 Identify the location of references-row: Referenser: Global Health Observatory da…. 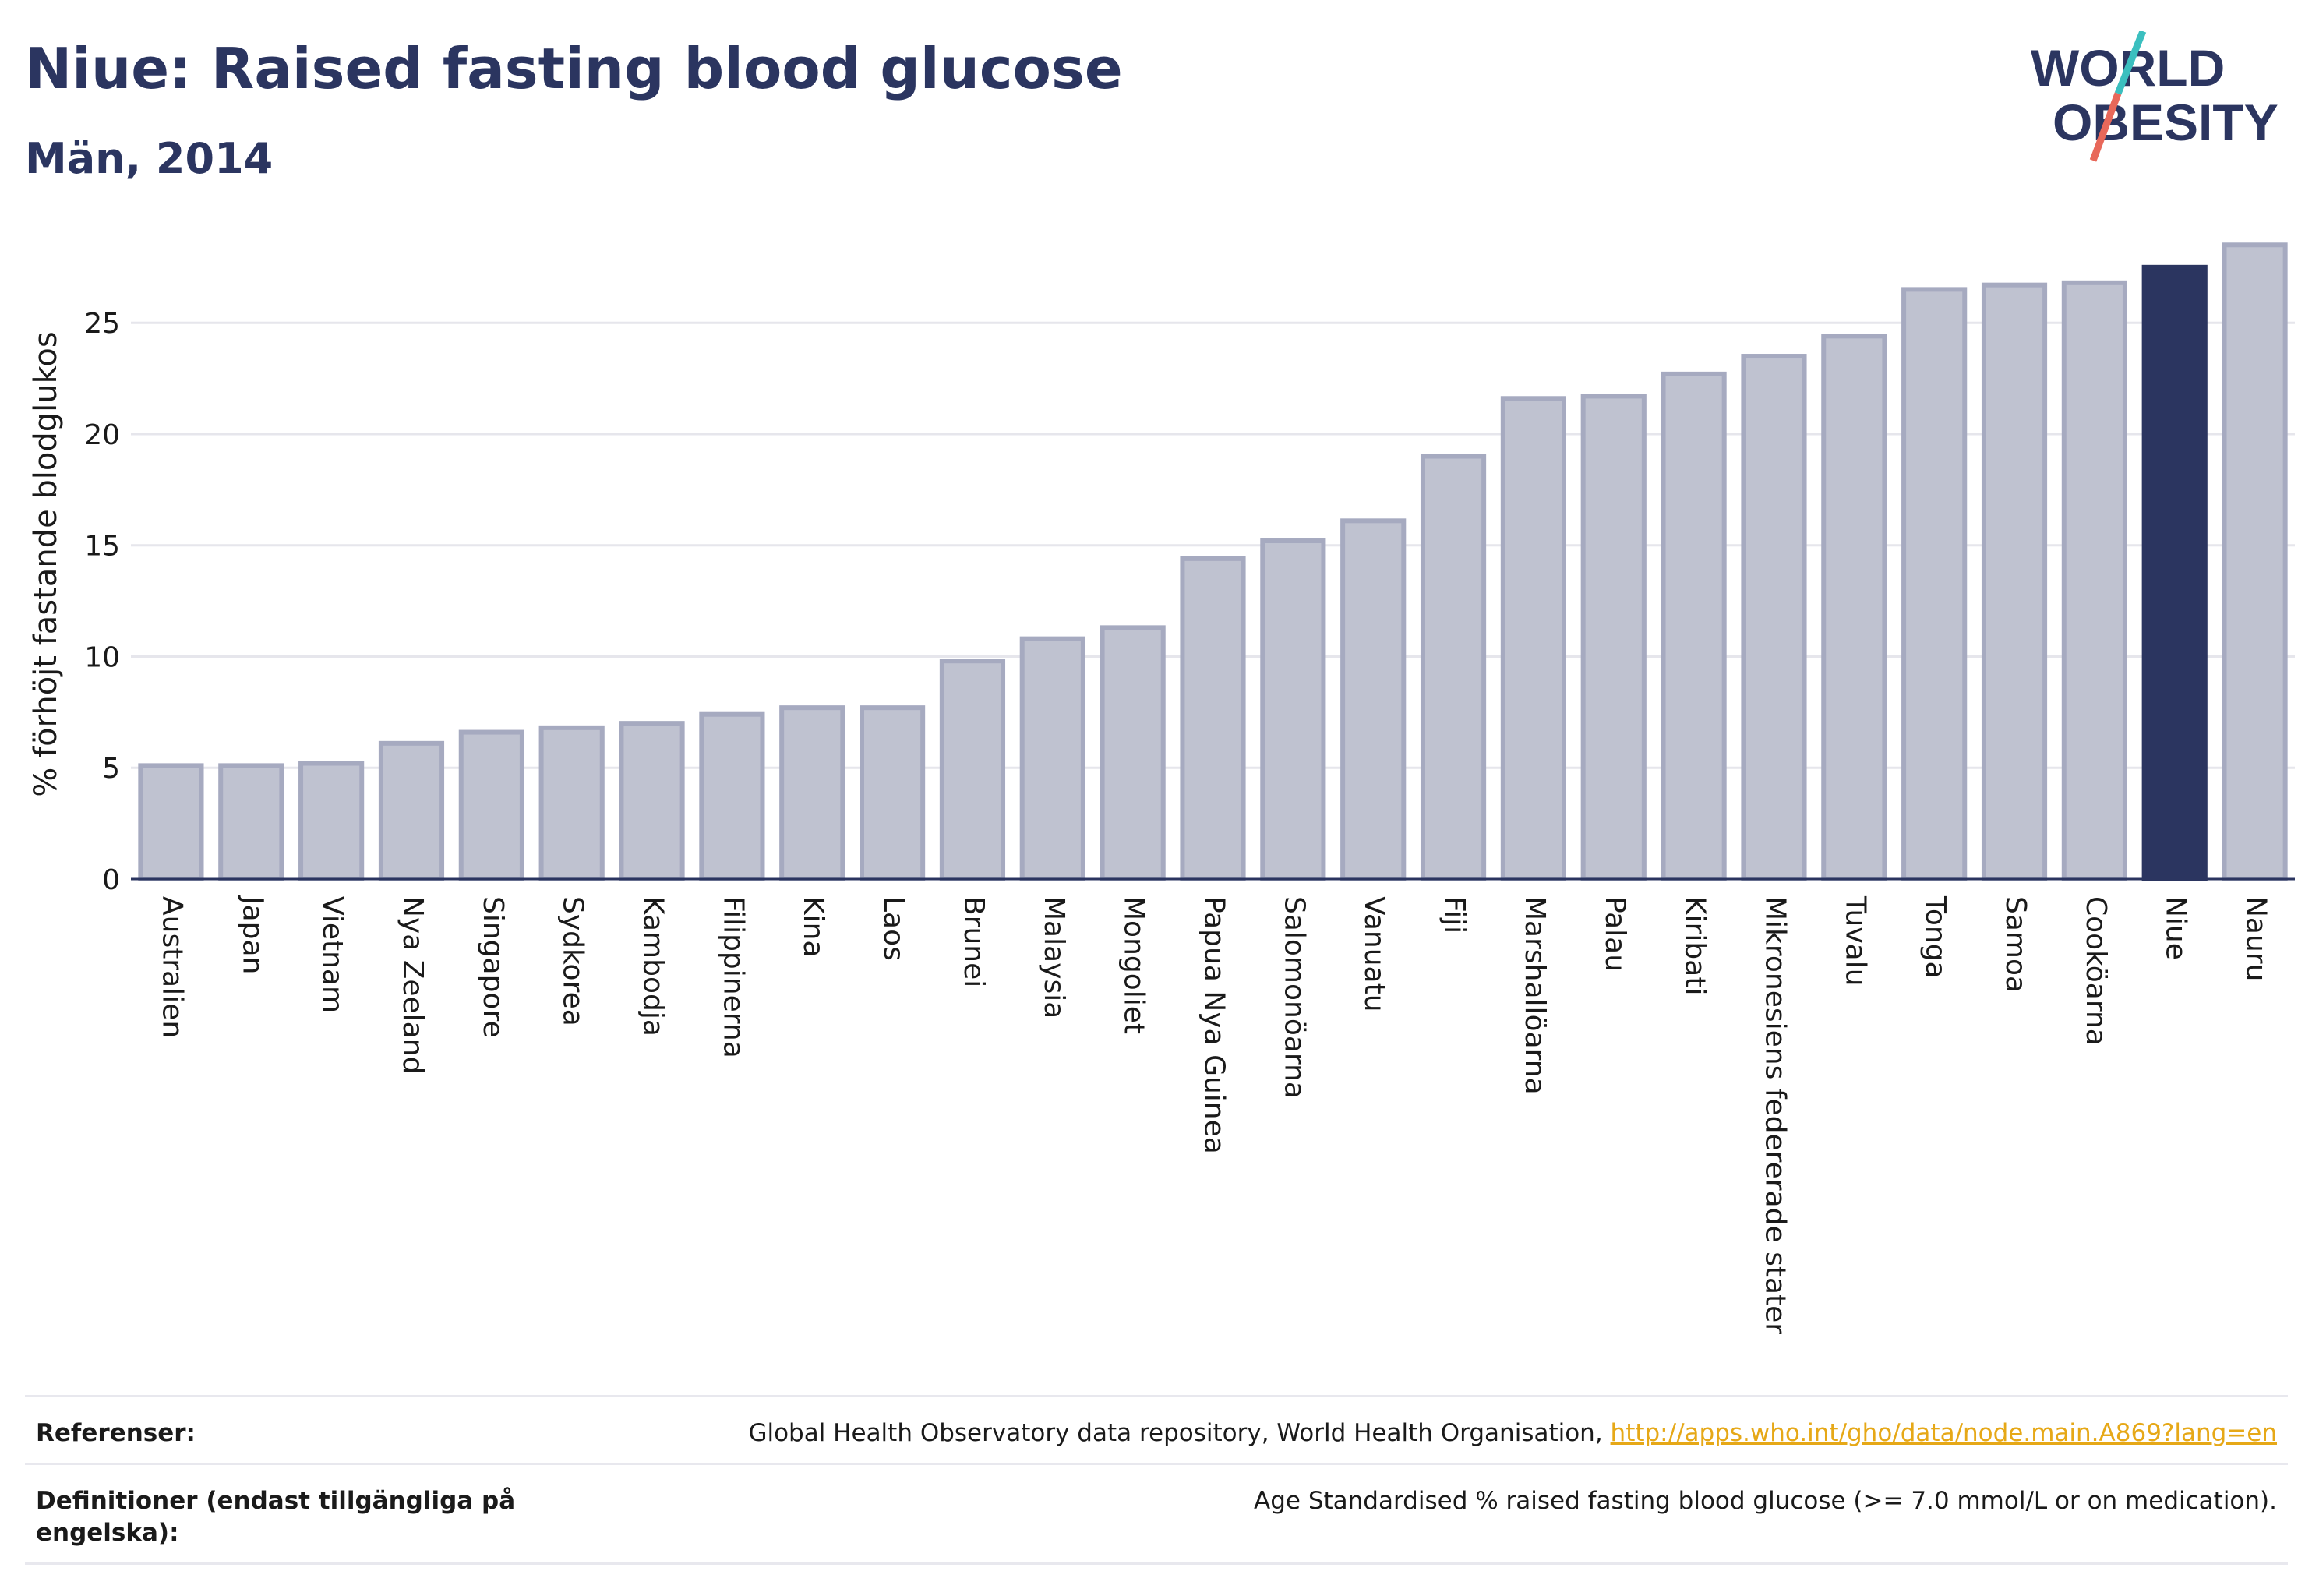
(1156, 1429).